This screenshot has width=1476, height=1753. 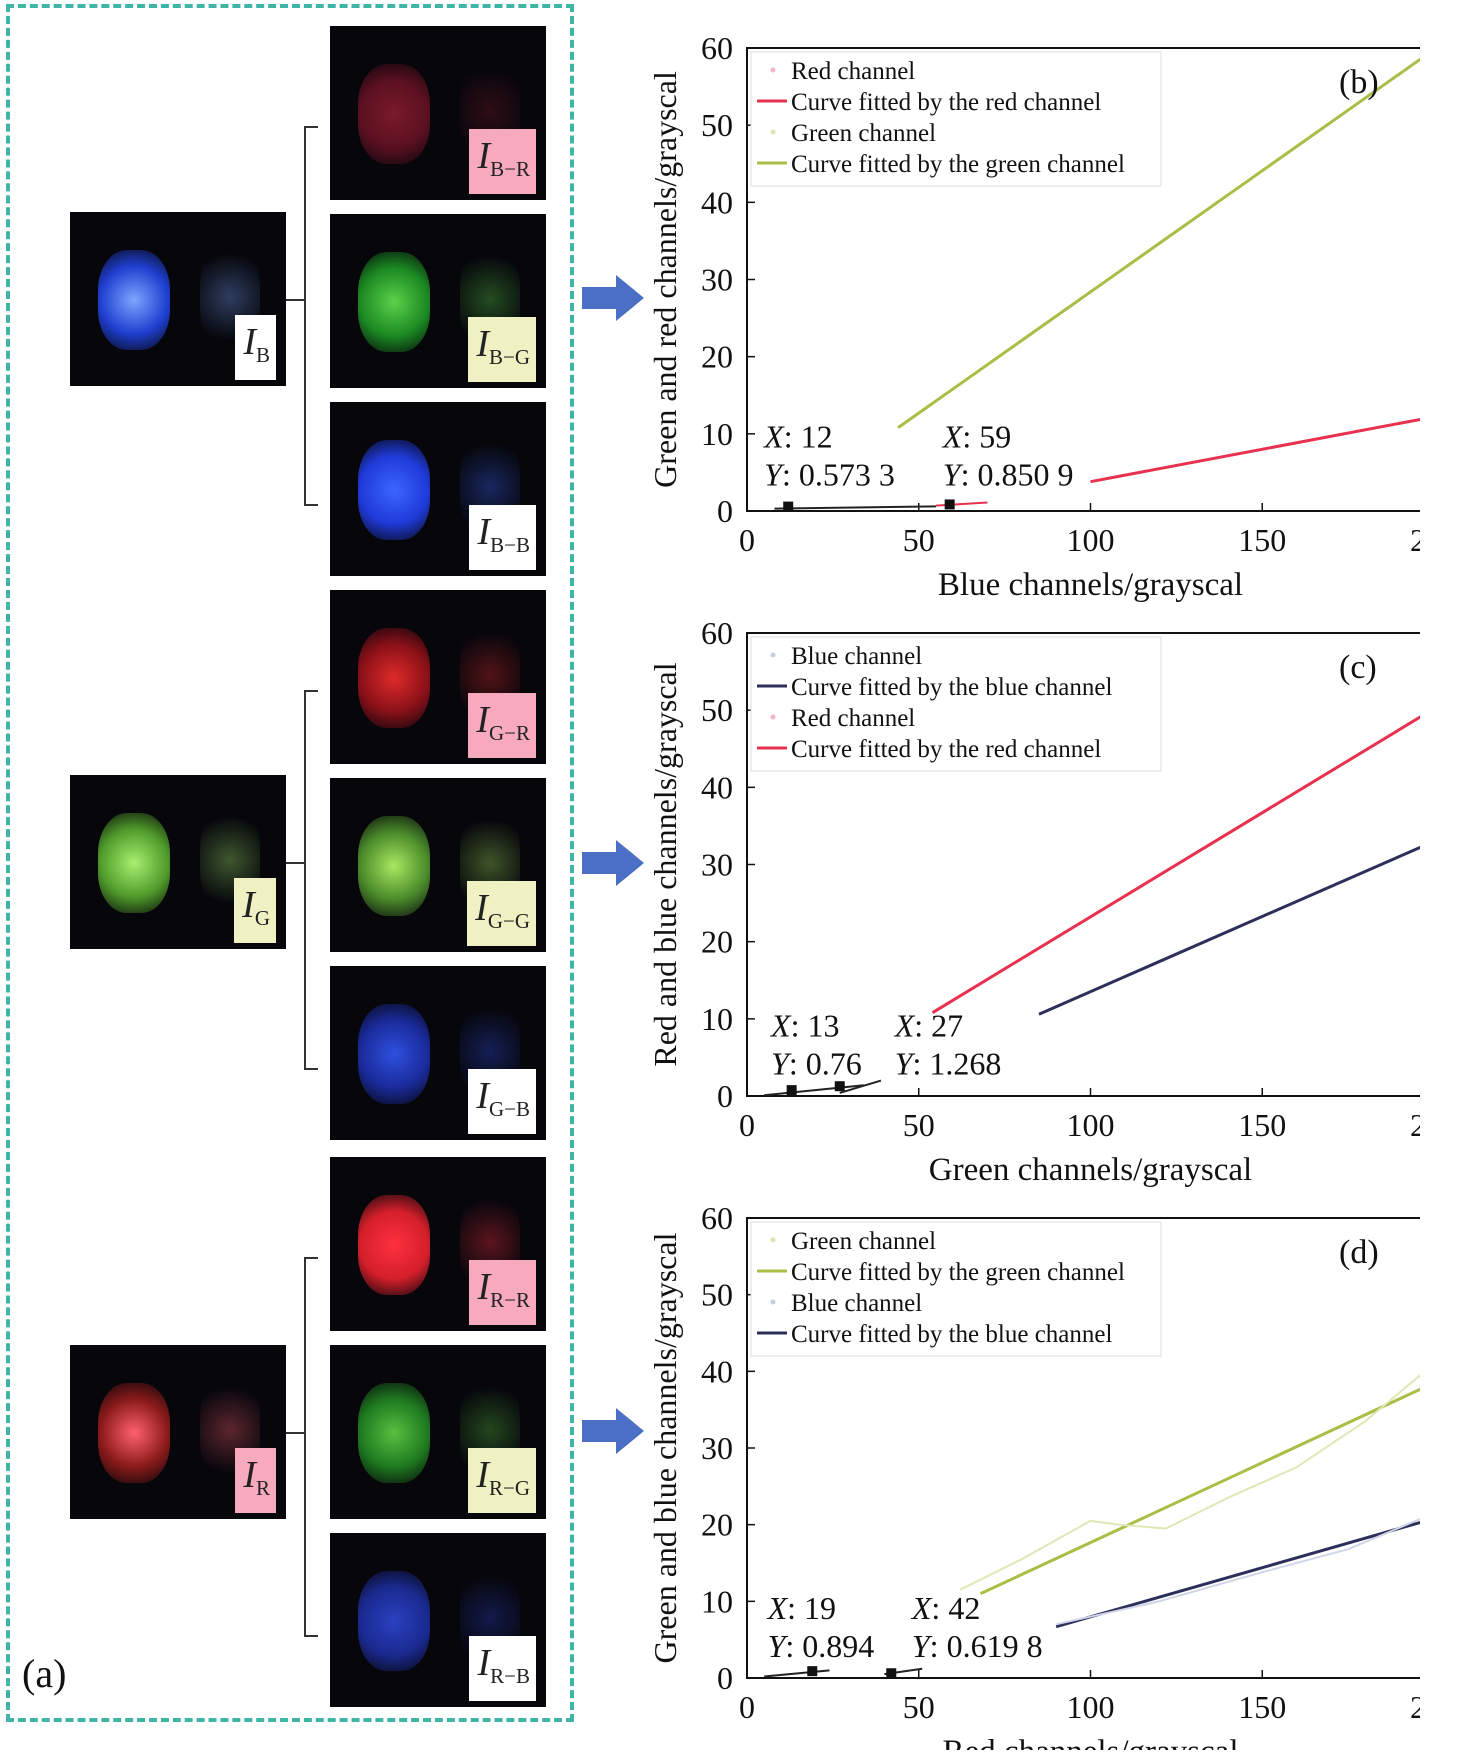 What do you see at coordinates (853, 718) in the screenshot?
I see `legend-label: Red channel` at bounding box center [853, 718].